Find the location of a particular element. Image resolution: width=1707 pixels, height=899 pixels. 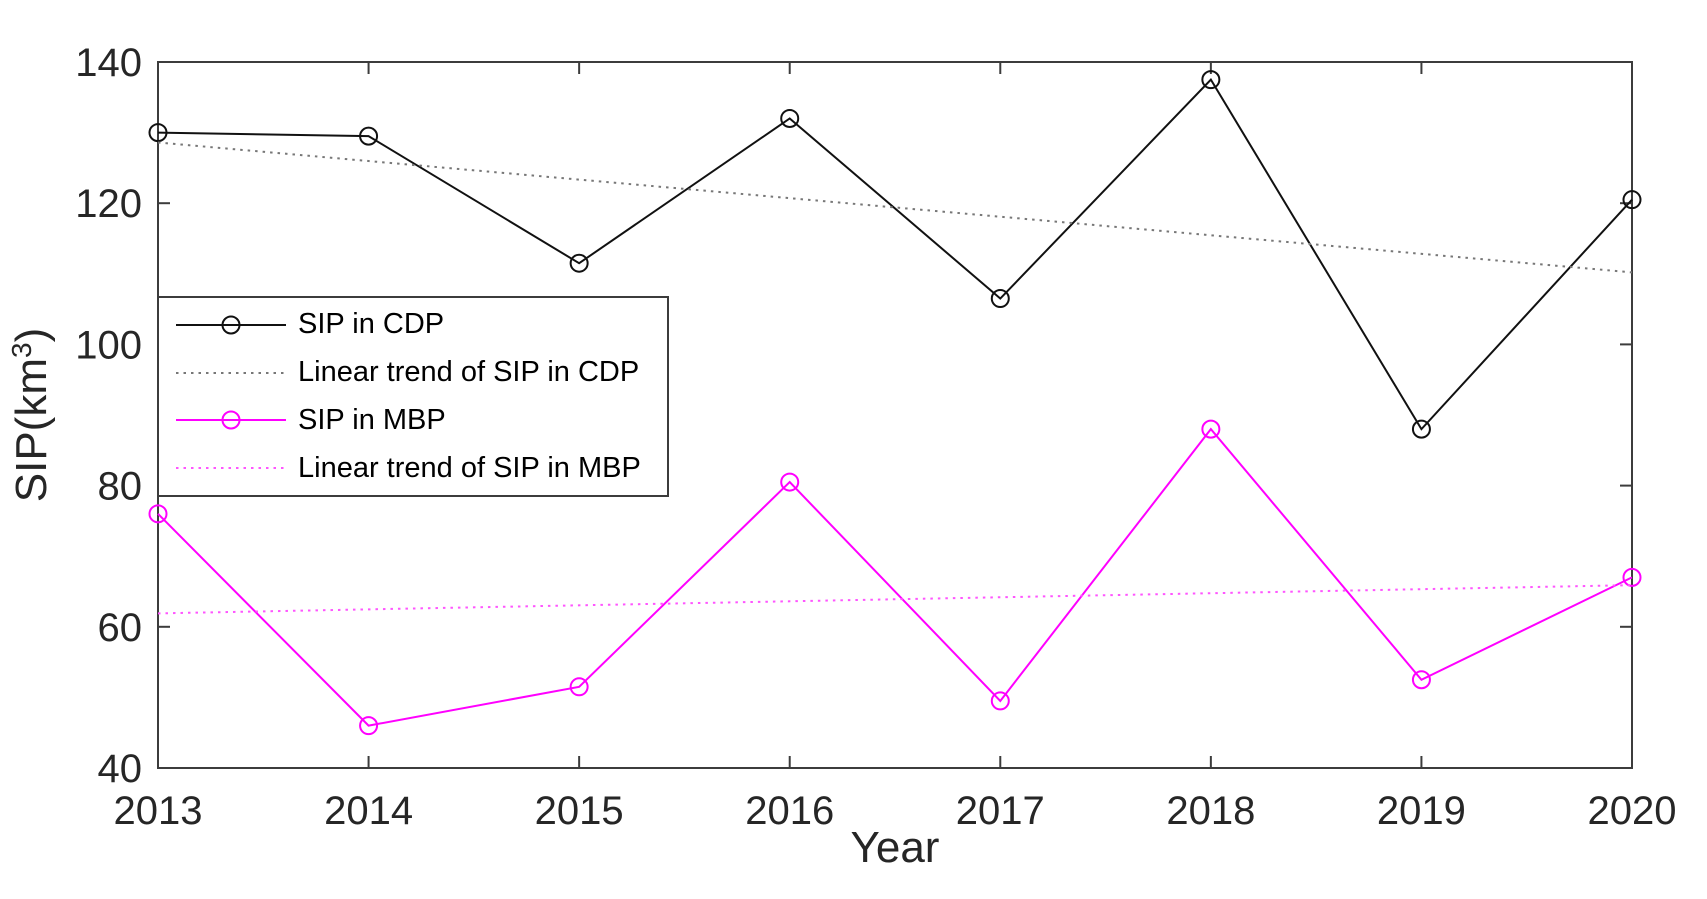

legend-item-trend-mbp: Linear trend of SIP in MBP is located at coordinates (413, 468).